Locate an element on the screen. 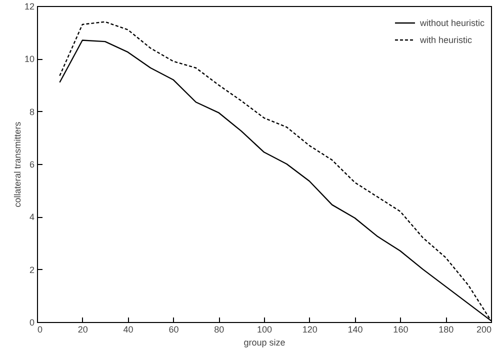 The height and width of the screenshot is (353, 502). y-tick-label: 8 is located at coordinates (31, 111).